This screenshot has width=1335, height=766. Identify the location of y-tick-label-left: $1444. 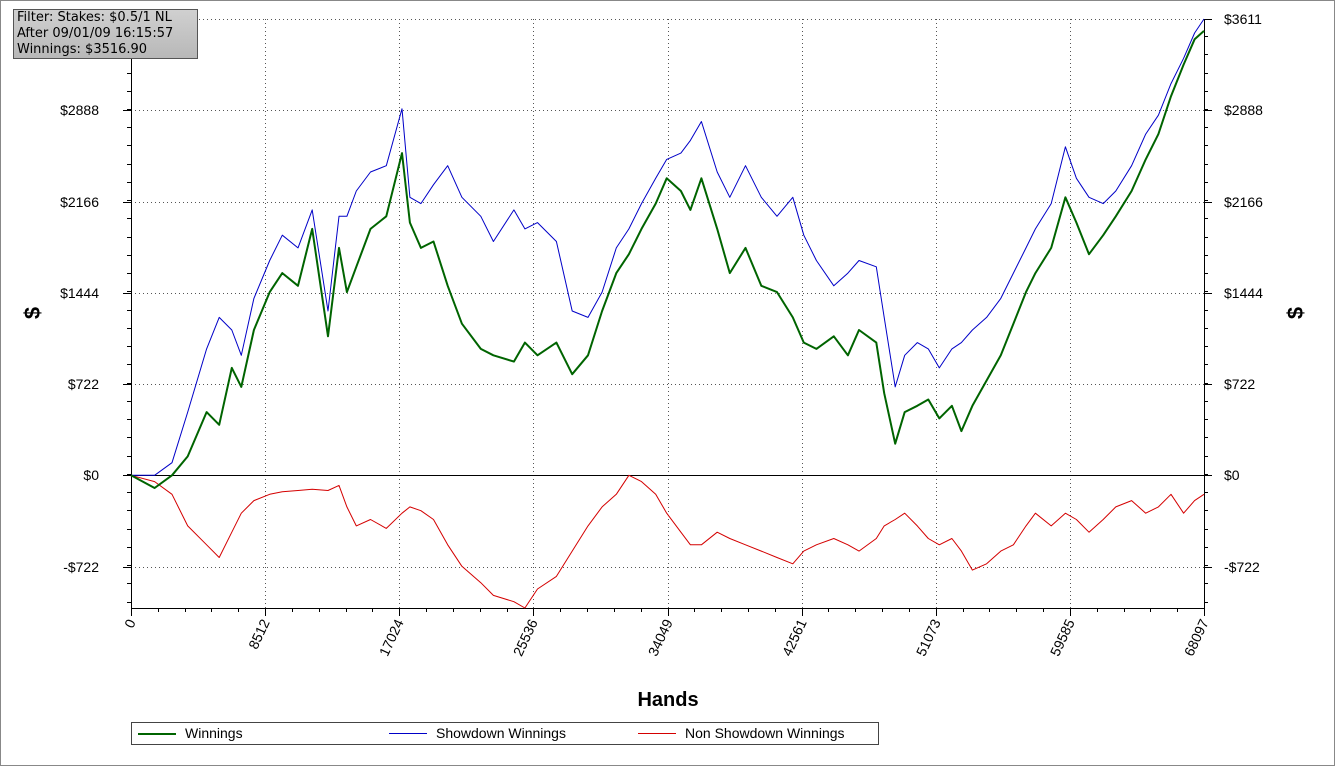
(79, 293).